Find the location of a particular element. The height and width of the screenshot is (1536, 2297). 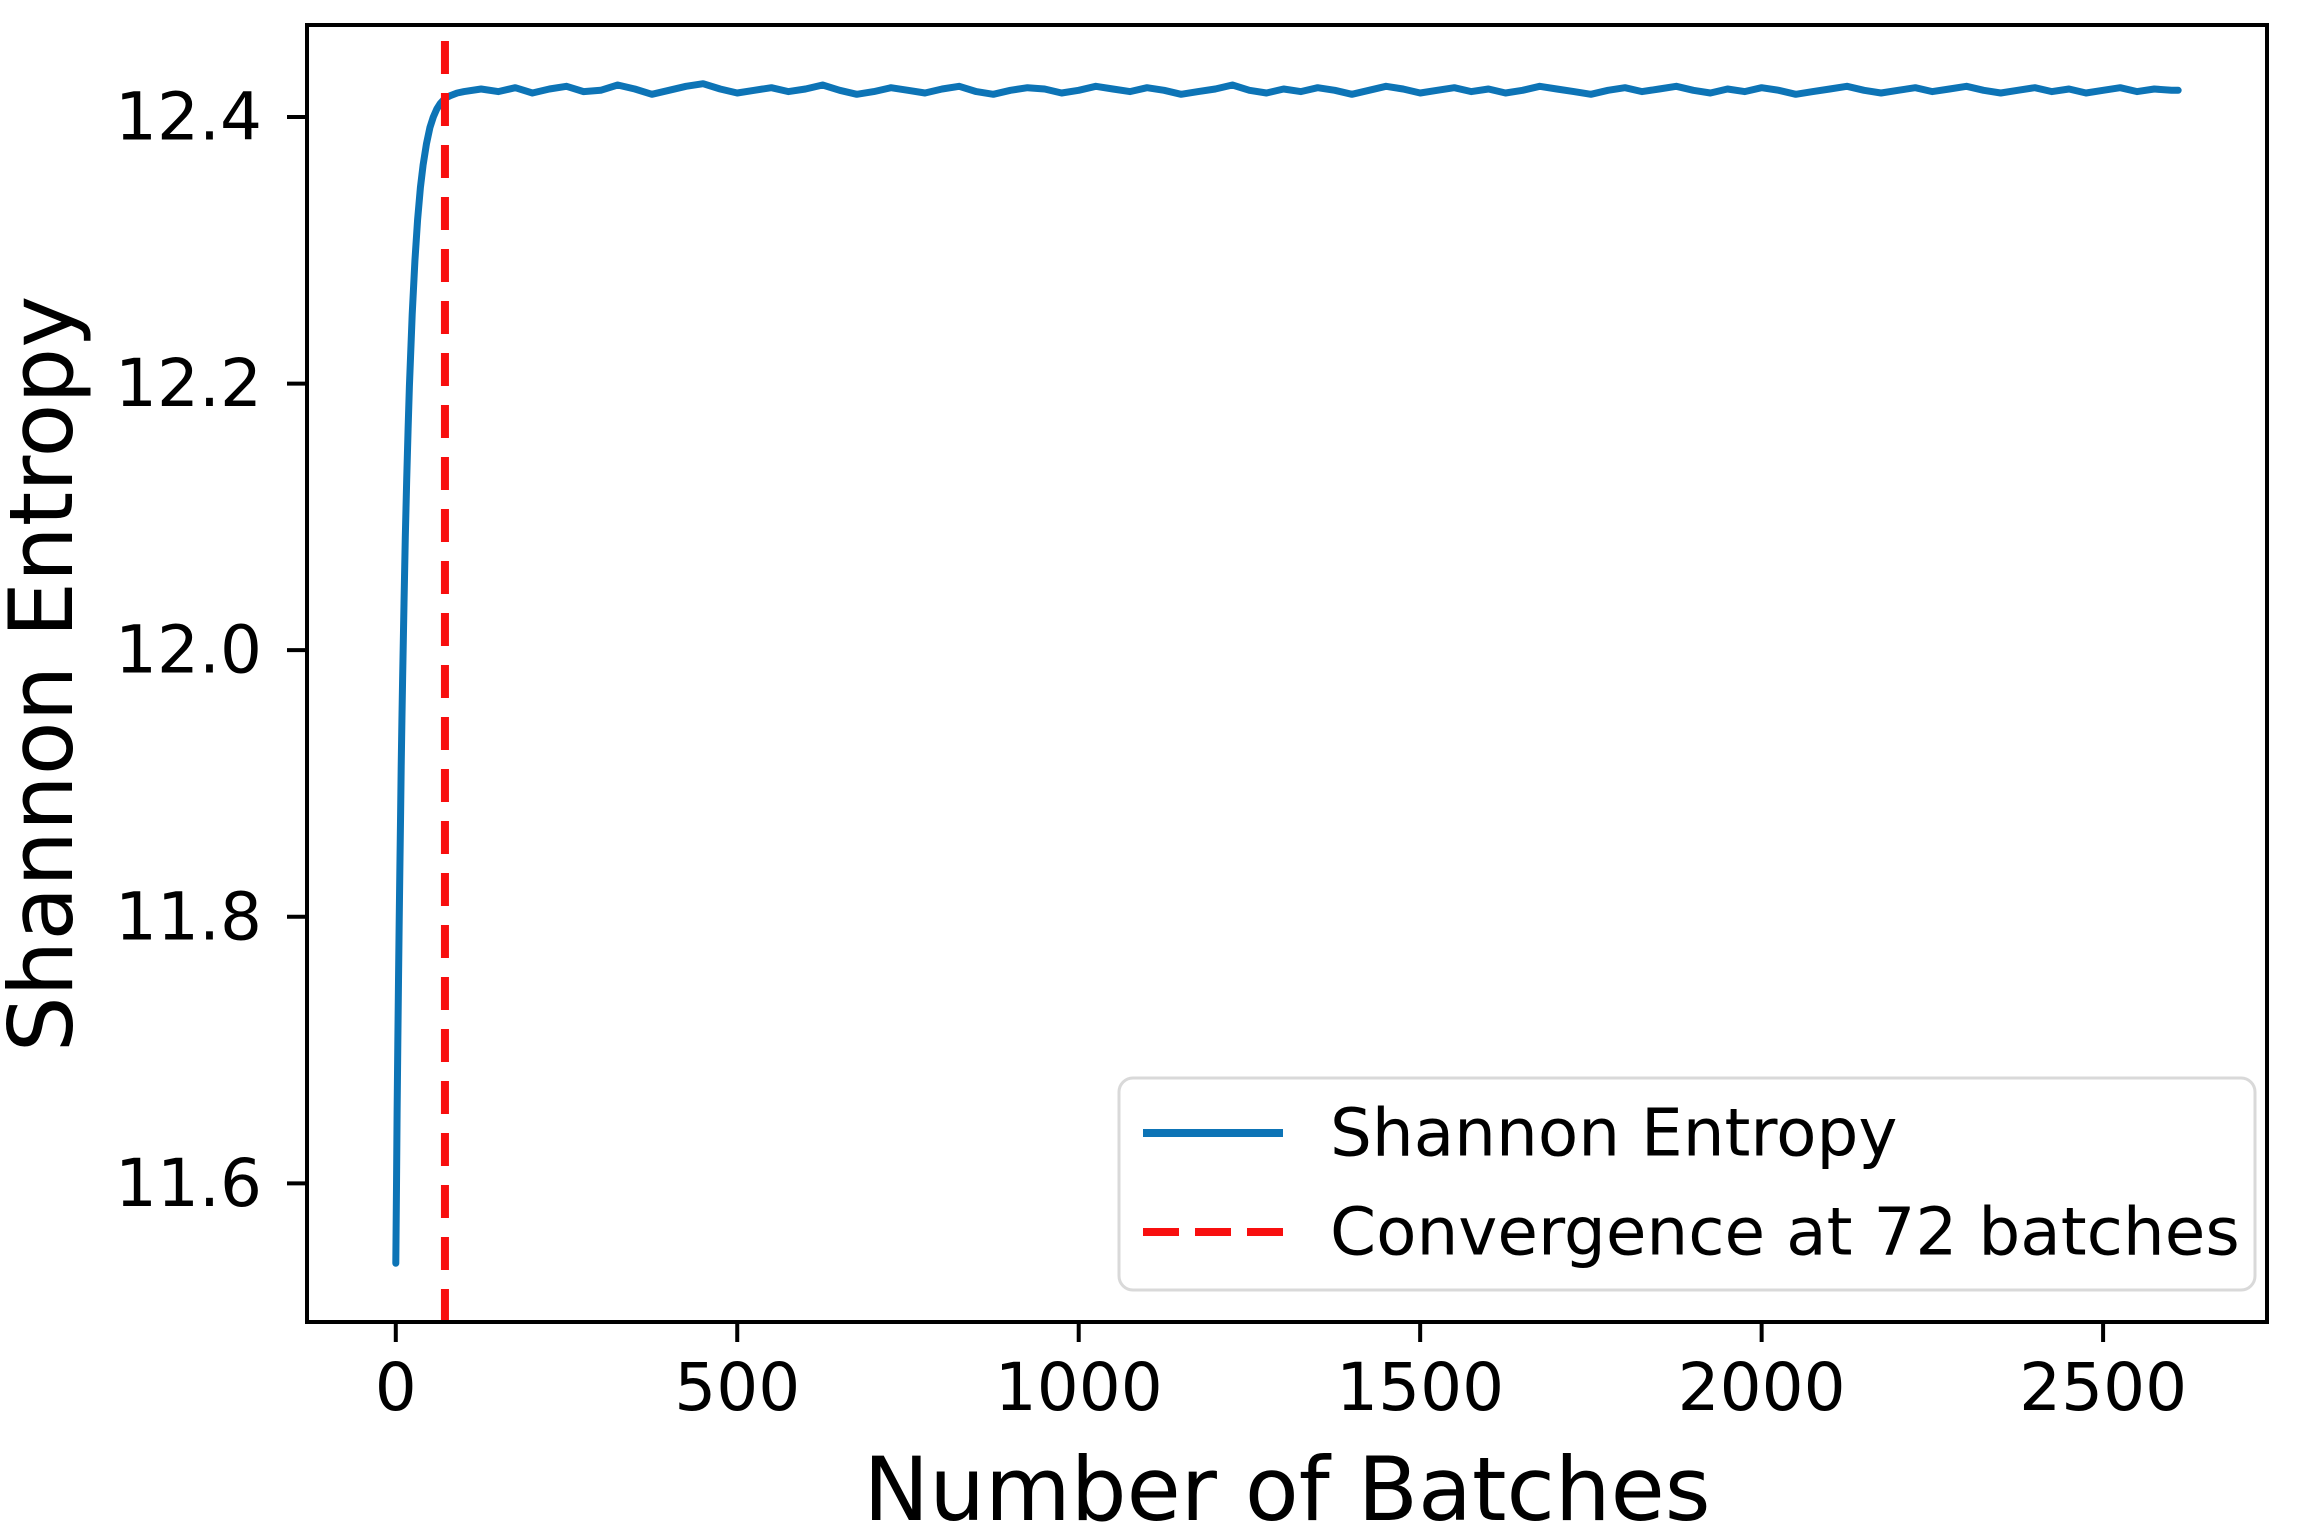

legend-label-convergence: Convergence at 72 batches is located at coordinates (1785, 1232).